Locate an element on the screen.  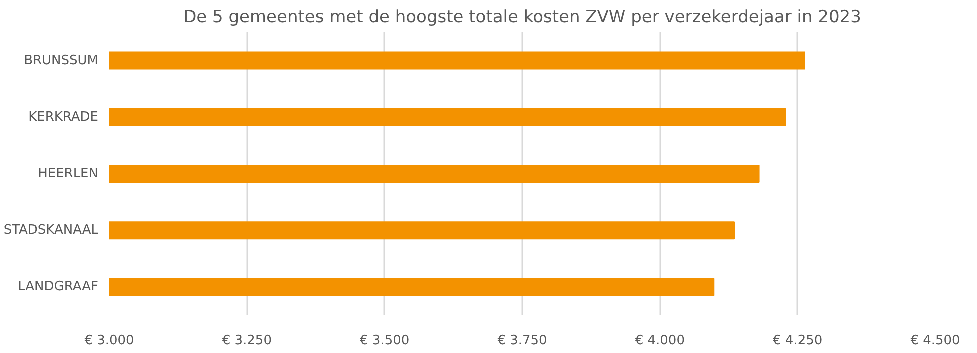
y-tick-label: LANDGRAAF is located at coordinates (58, 287).